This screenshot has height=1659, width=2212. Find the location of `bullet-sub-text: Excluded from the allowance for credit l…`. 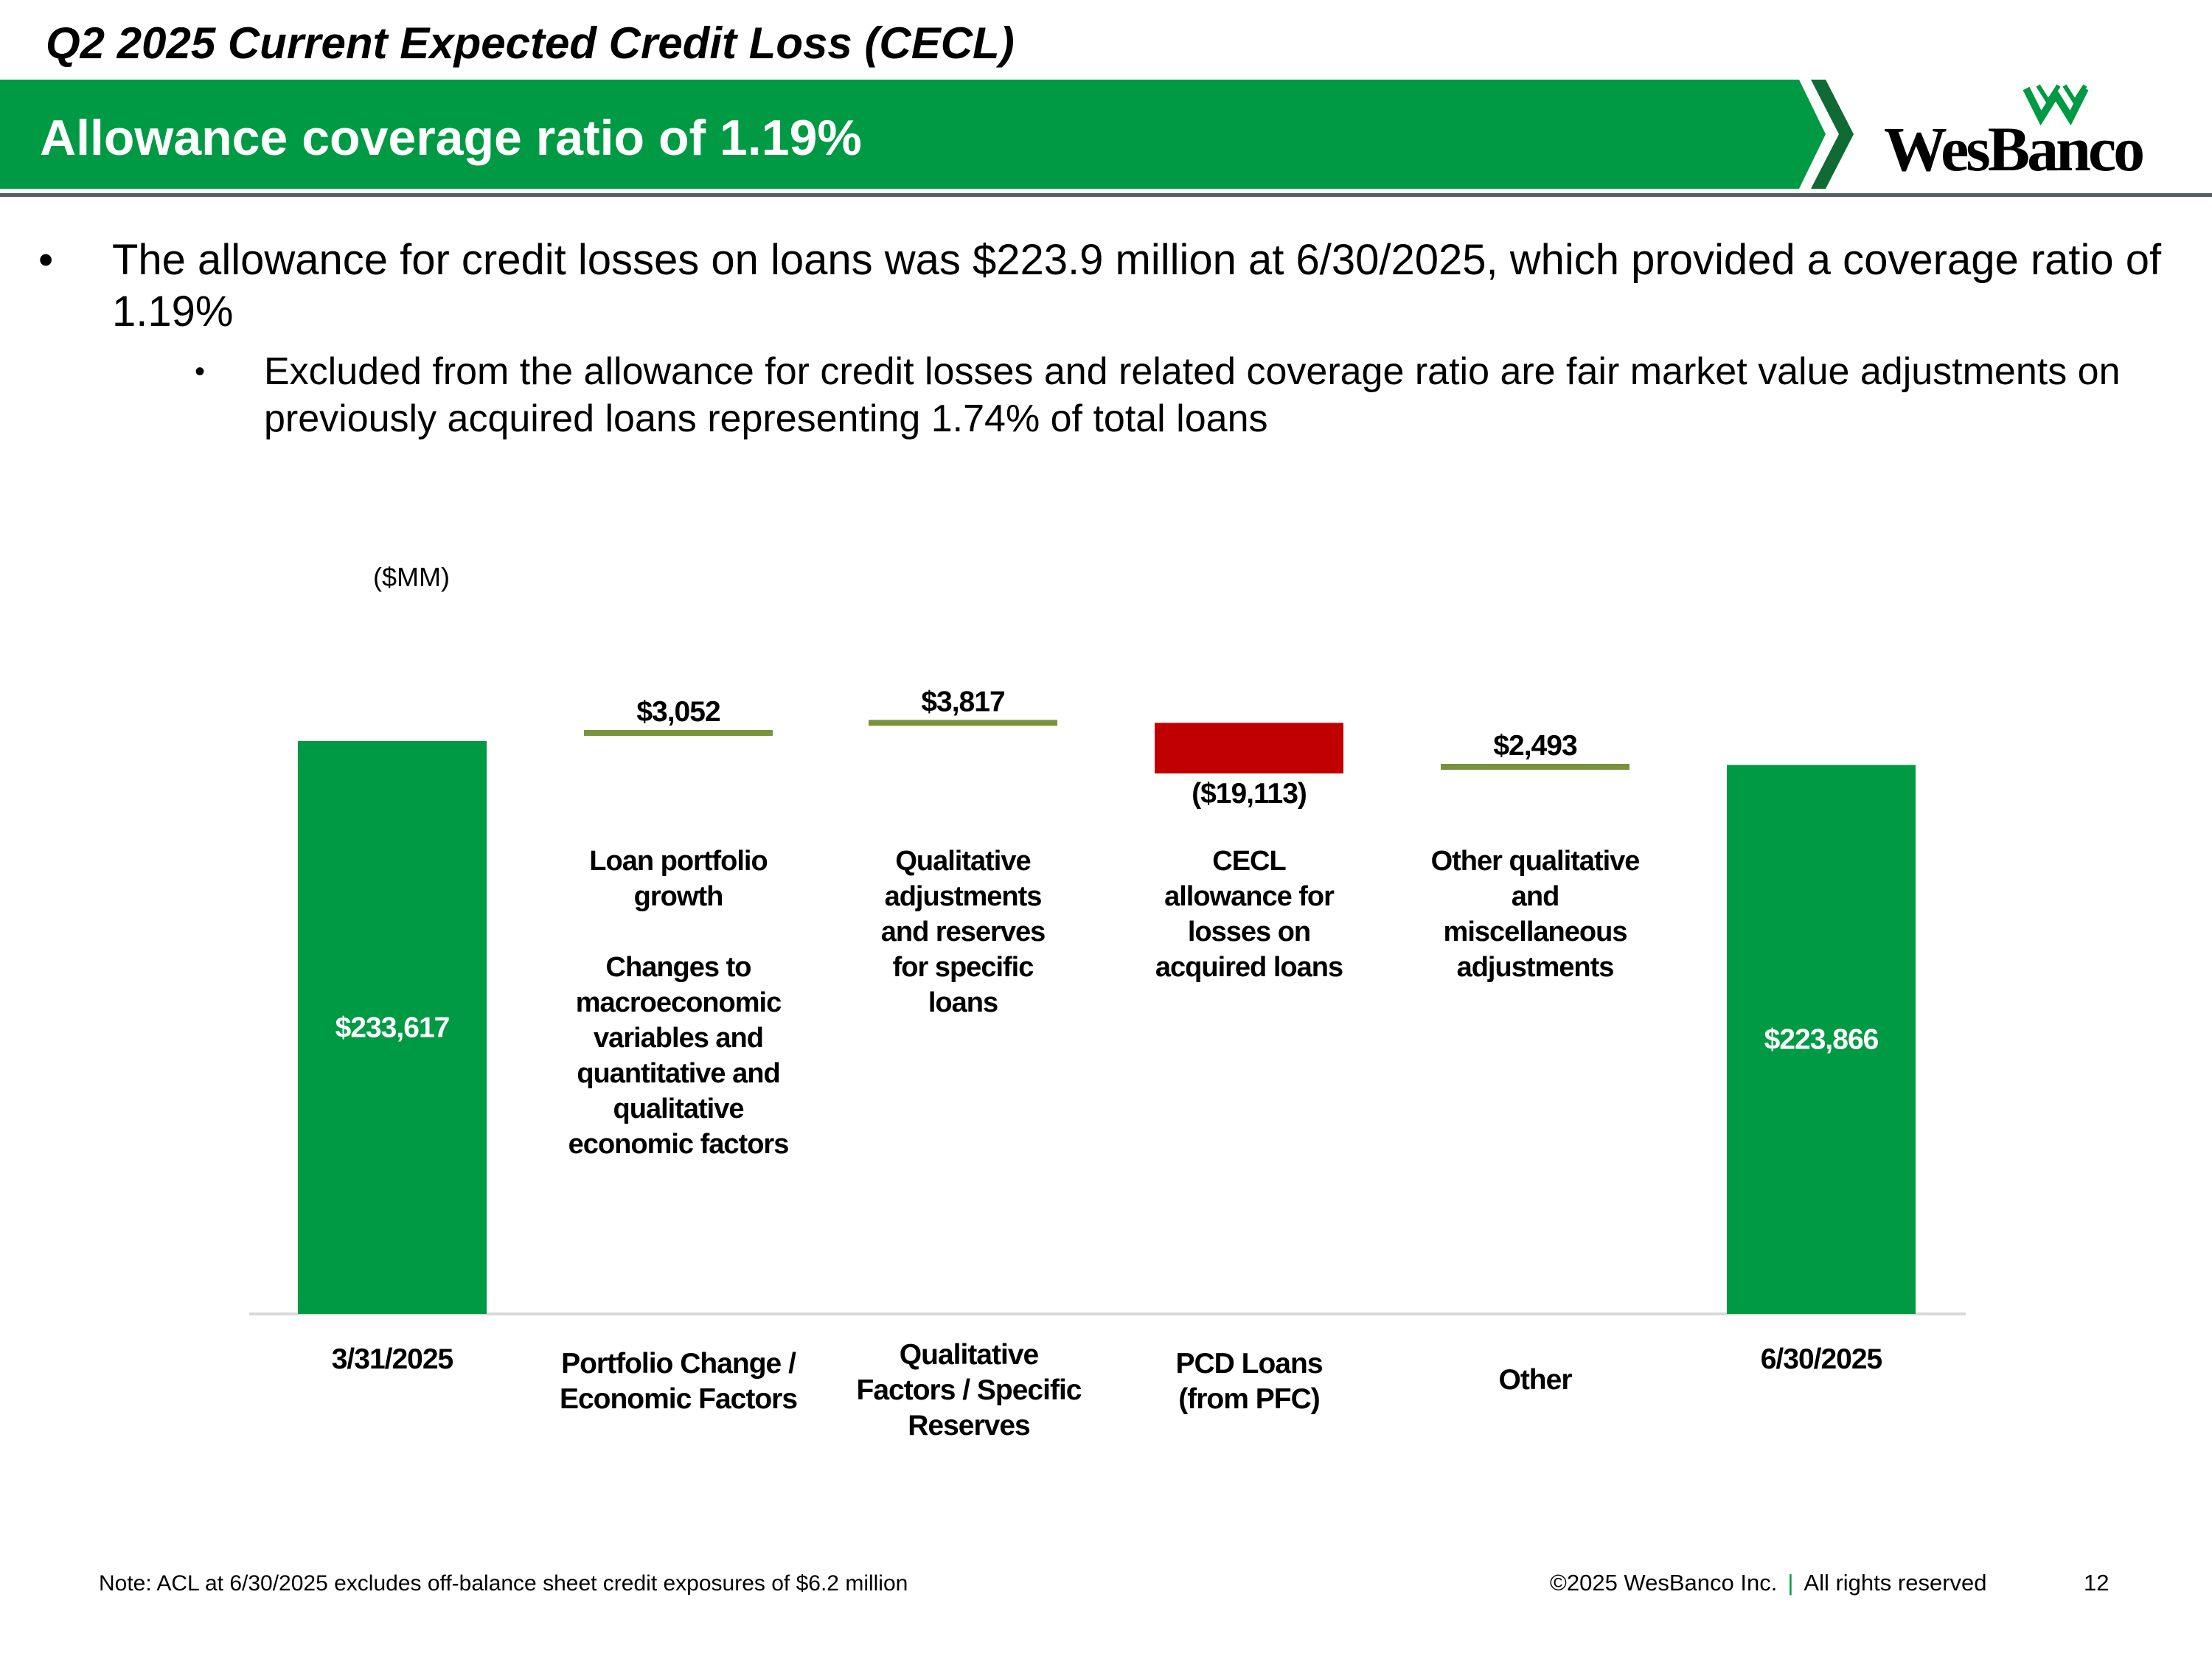

bullet-sub-text: Excluded from the allowance for credit l… is located at coordinates (1192, 395).